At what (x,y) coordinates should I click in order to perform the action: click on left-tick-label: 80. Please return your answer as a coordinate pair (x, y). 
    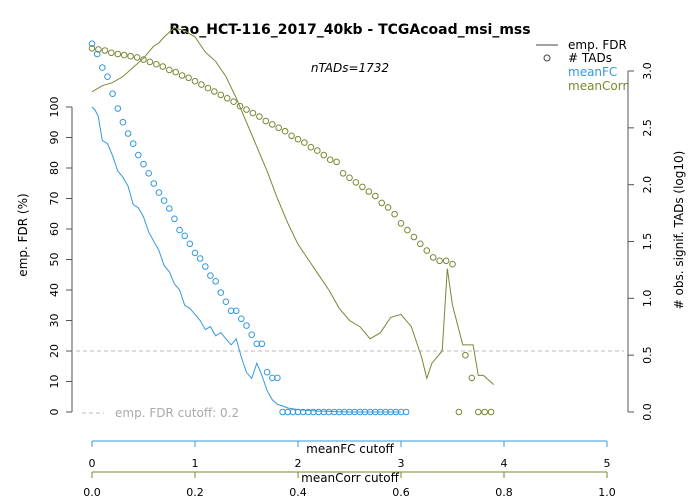
    Looking at the image, I should click on (54, 168).